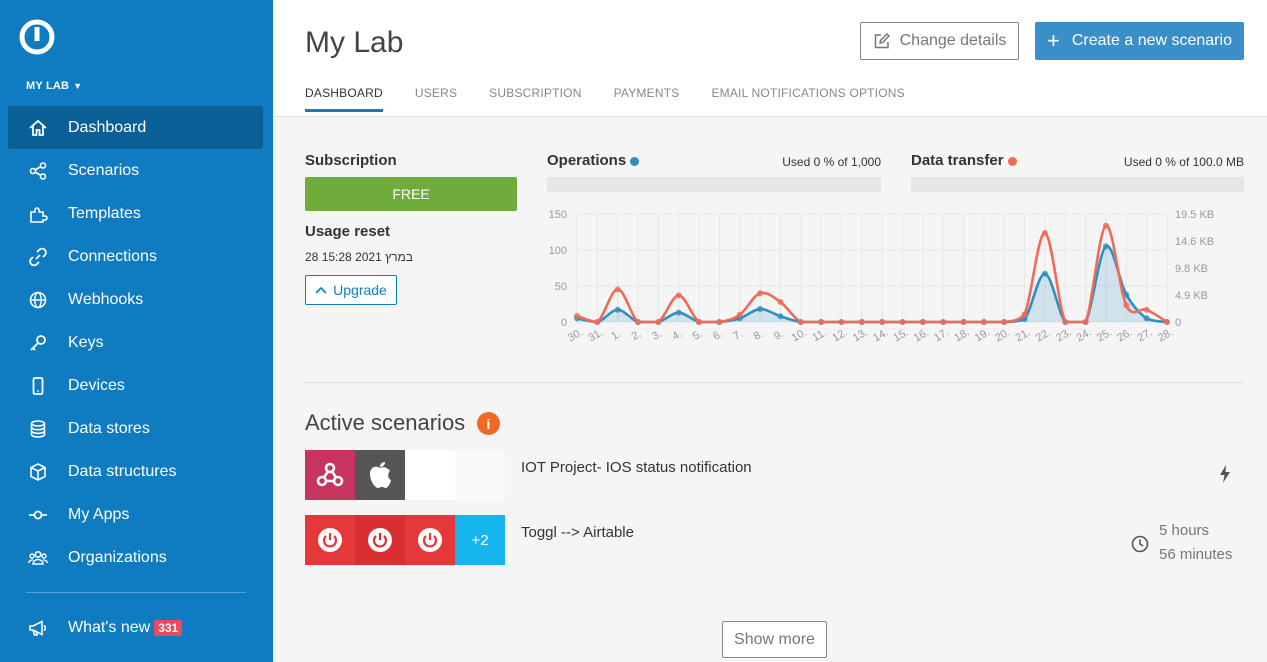  Describe the element at coordinates (595, 335) in the screenshot. I see `x-tick-label: 31.` at that location.